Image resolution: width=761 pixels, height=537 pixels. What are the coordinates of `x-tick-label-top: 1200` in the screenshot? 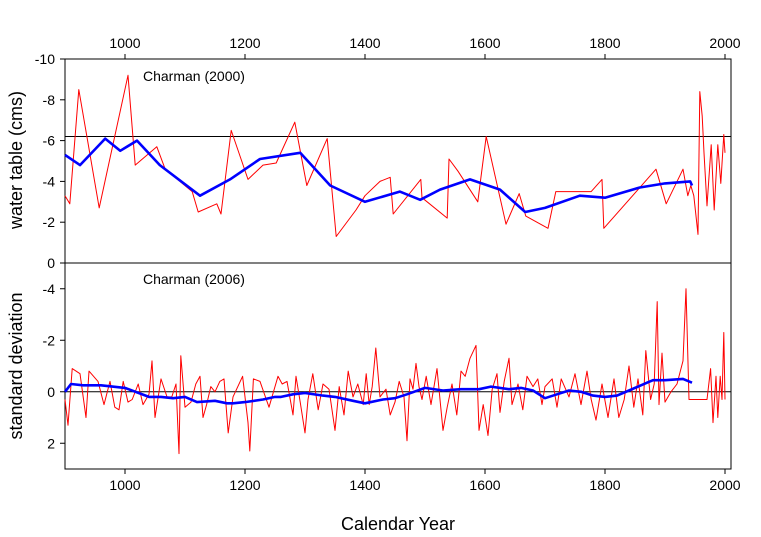 It's located at (244, 43).